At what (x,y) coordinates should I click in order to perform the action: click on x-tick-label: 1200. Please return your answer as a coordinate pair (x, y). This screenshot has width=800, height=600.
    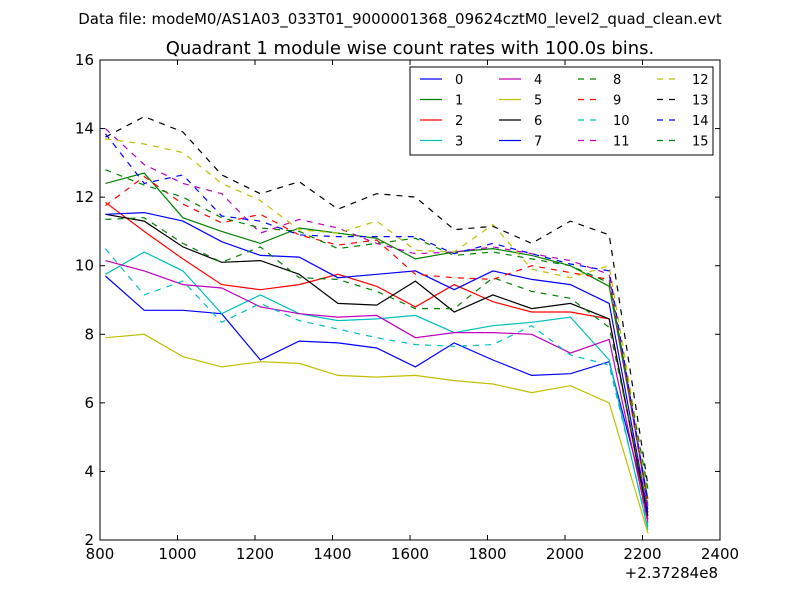
    Looking at the image, I should click on (255, 554).